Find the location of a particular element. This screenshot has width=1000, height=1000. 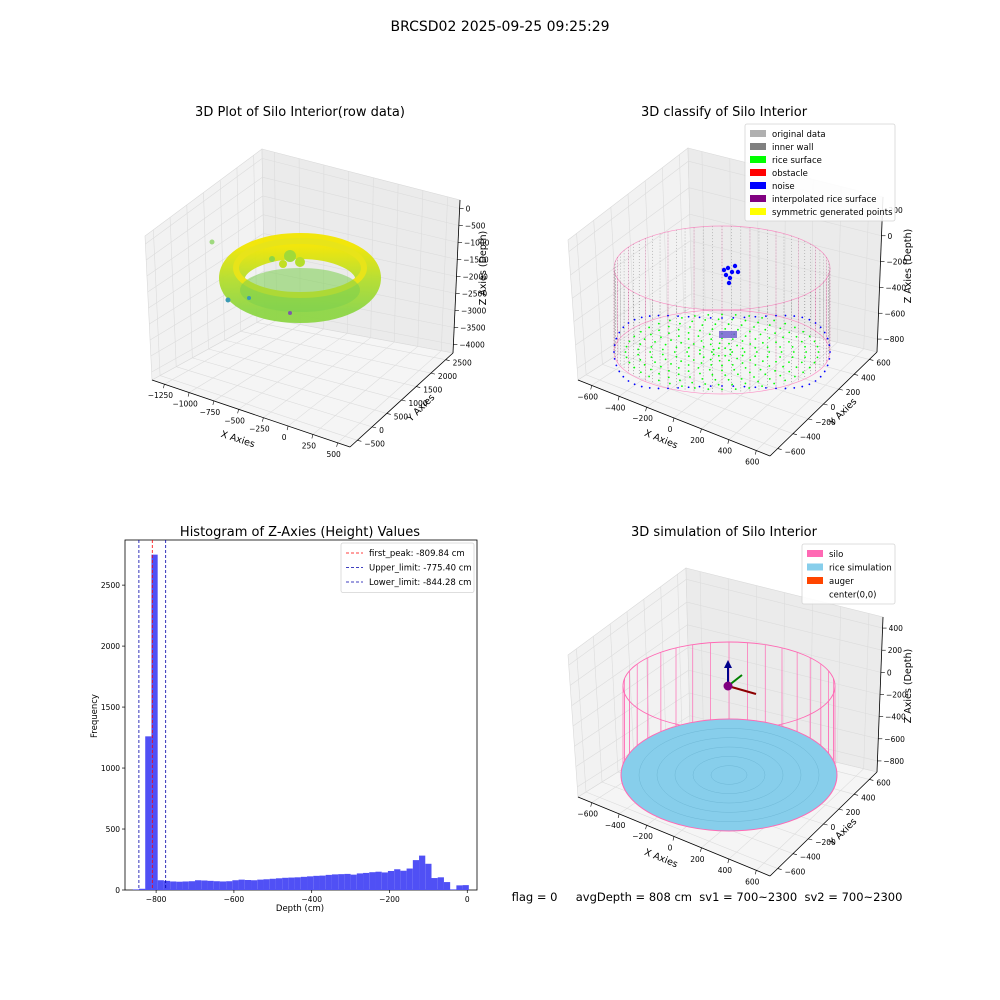

p4-z-tick-label: −600 is located at coordinates (894, 739).